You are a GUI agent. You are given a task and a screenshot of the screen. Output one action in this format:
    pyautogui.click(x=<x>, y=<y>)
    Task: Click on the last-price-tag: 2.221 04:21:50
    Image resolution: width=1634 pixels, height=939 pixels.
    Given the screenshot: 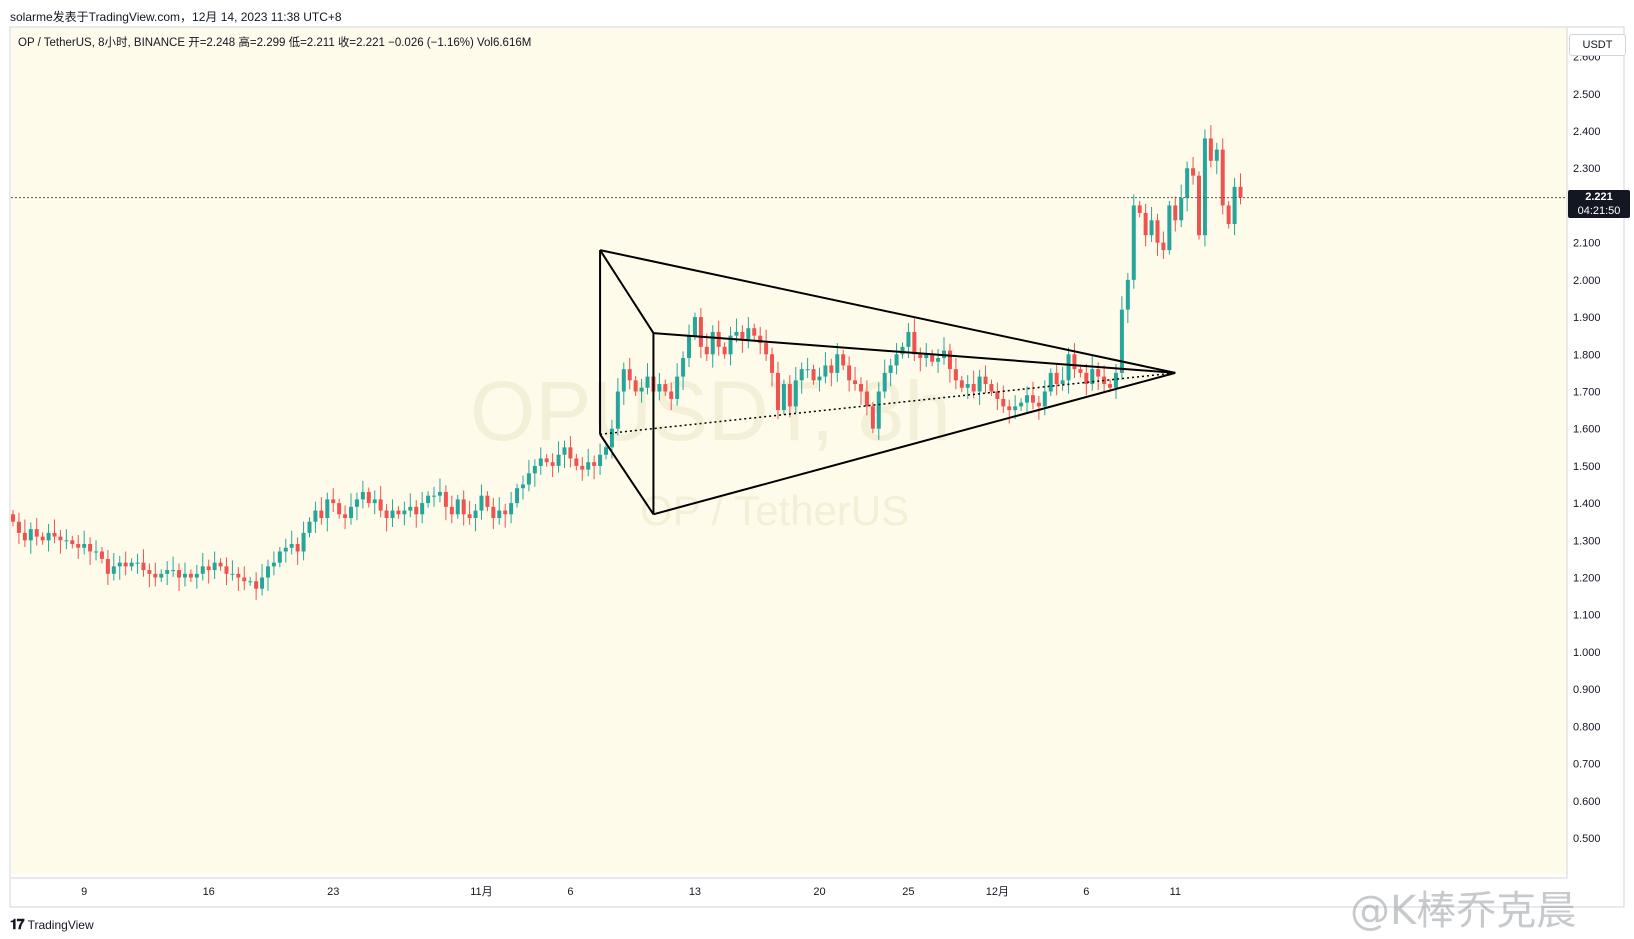 What is the action you would take?
    pyautogui.click(x=1599, y=203)
    